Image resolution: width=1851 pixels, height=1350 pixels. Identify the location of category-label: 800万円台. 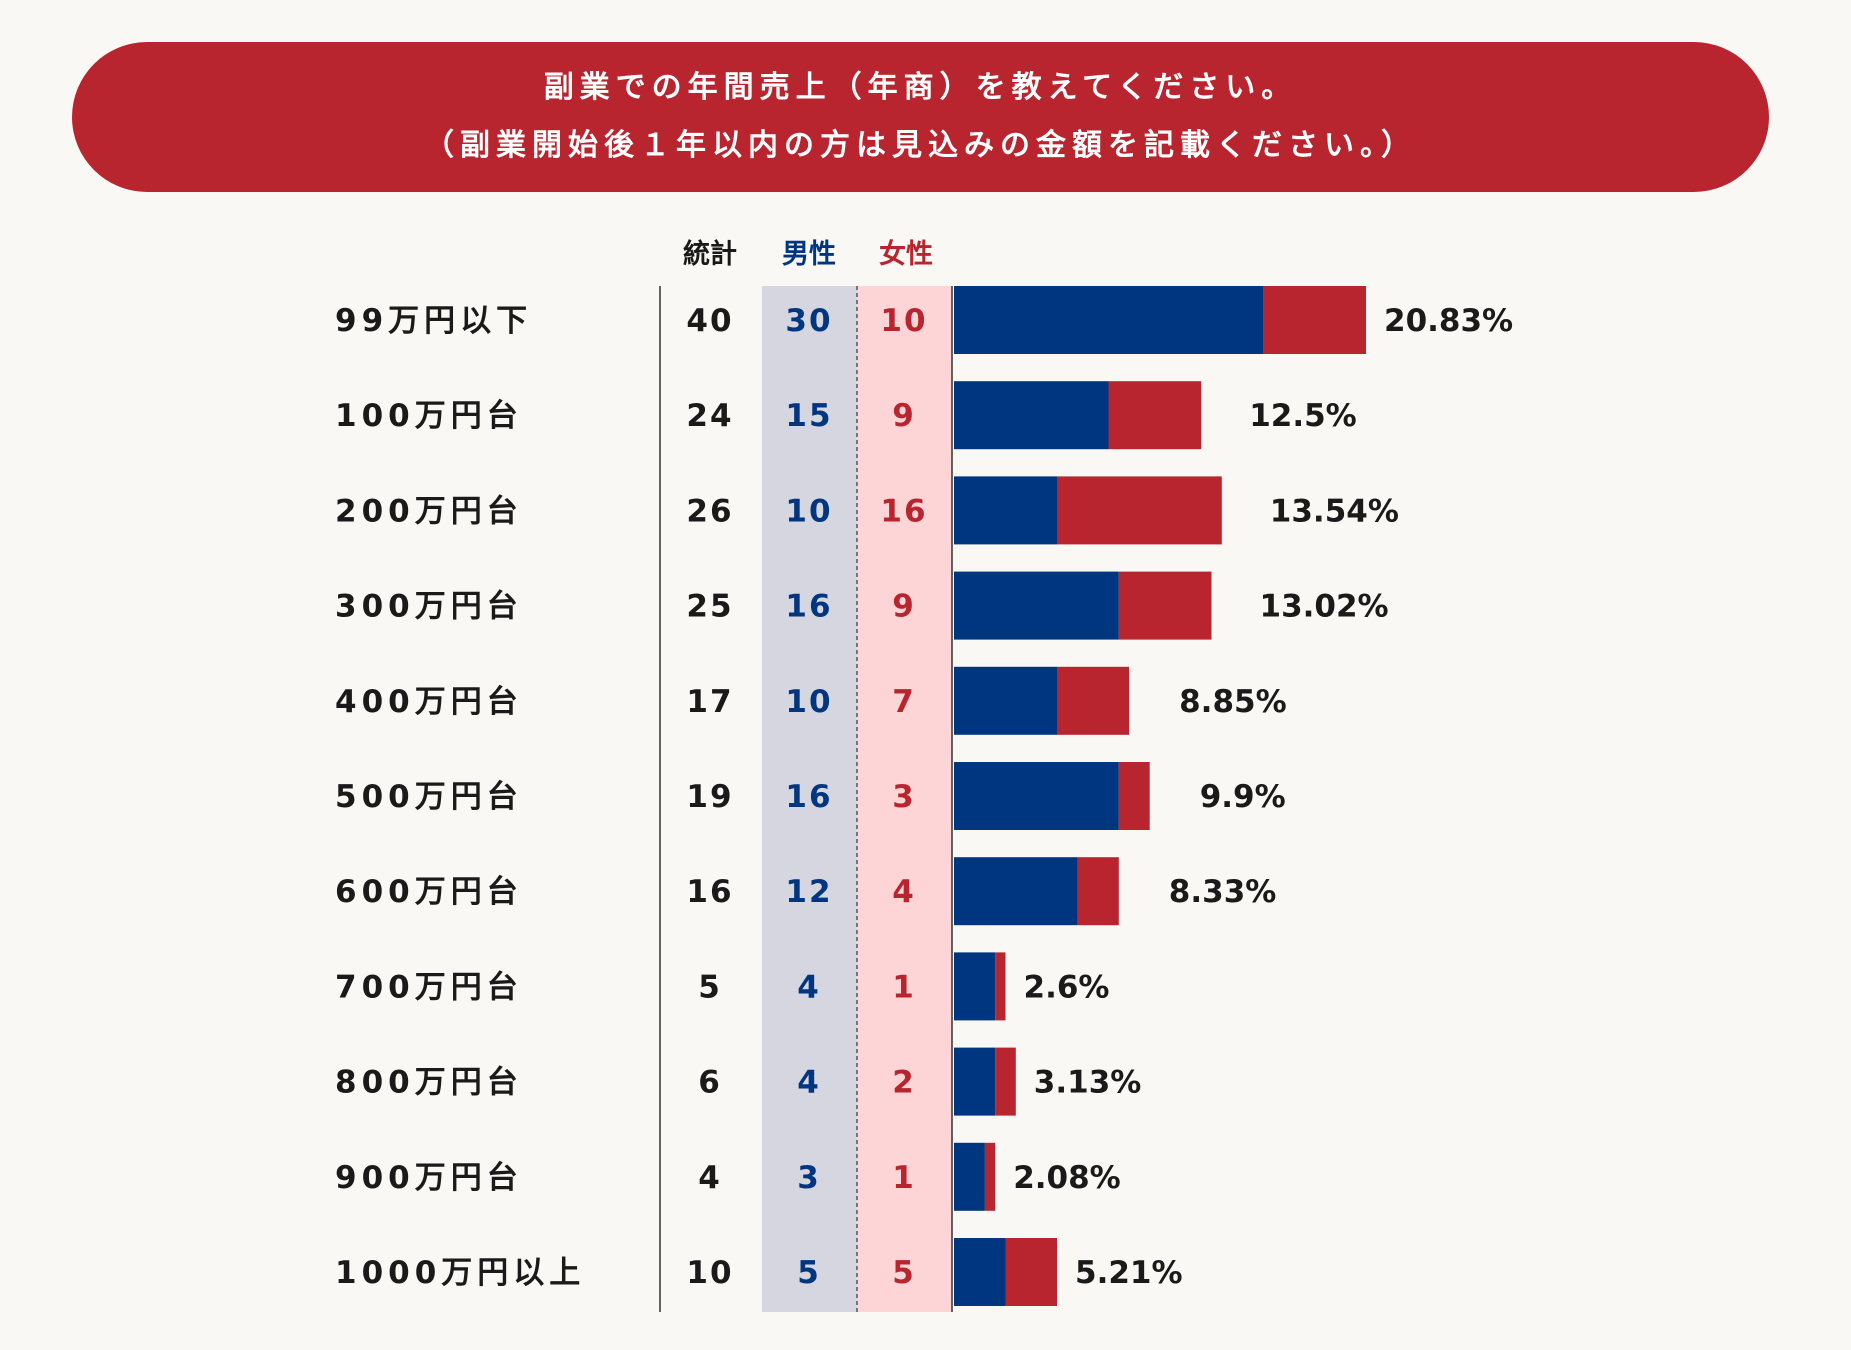
(429, 1083).